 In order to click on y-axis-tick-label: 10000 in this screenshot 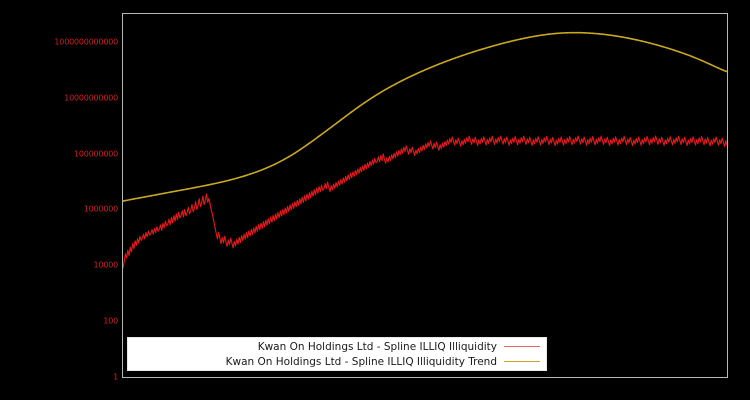, I will do `click(106, 265)`.